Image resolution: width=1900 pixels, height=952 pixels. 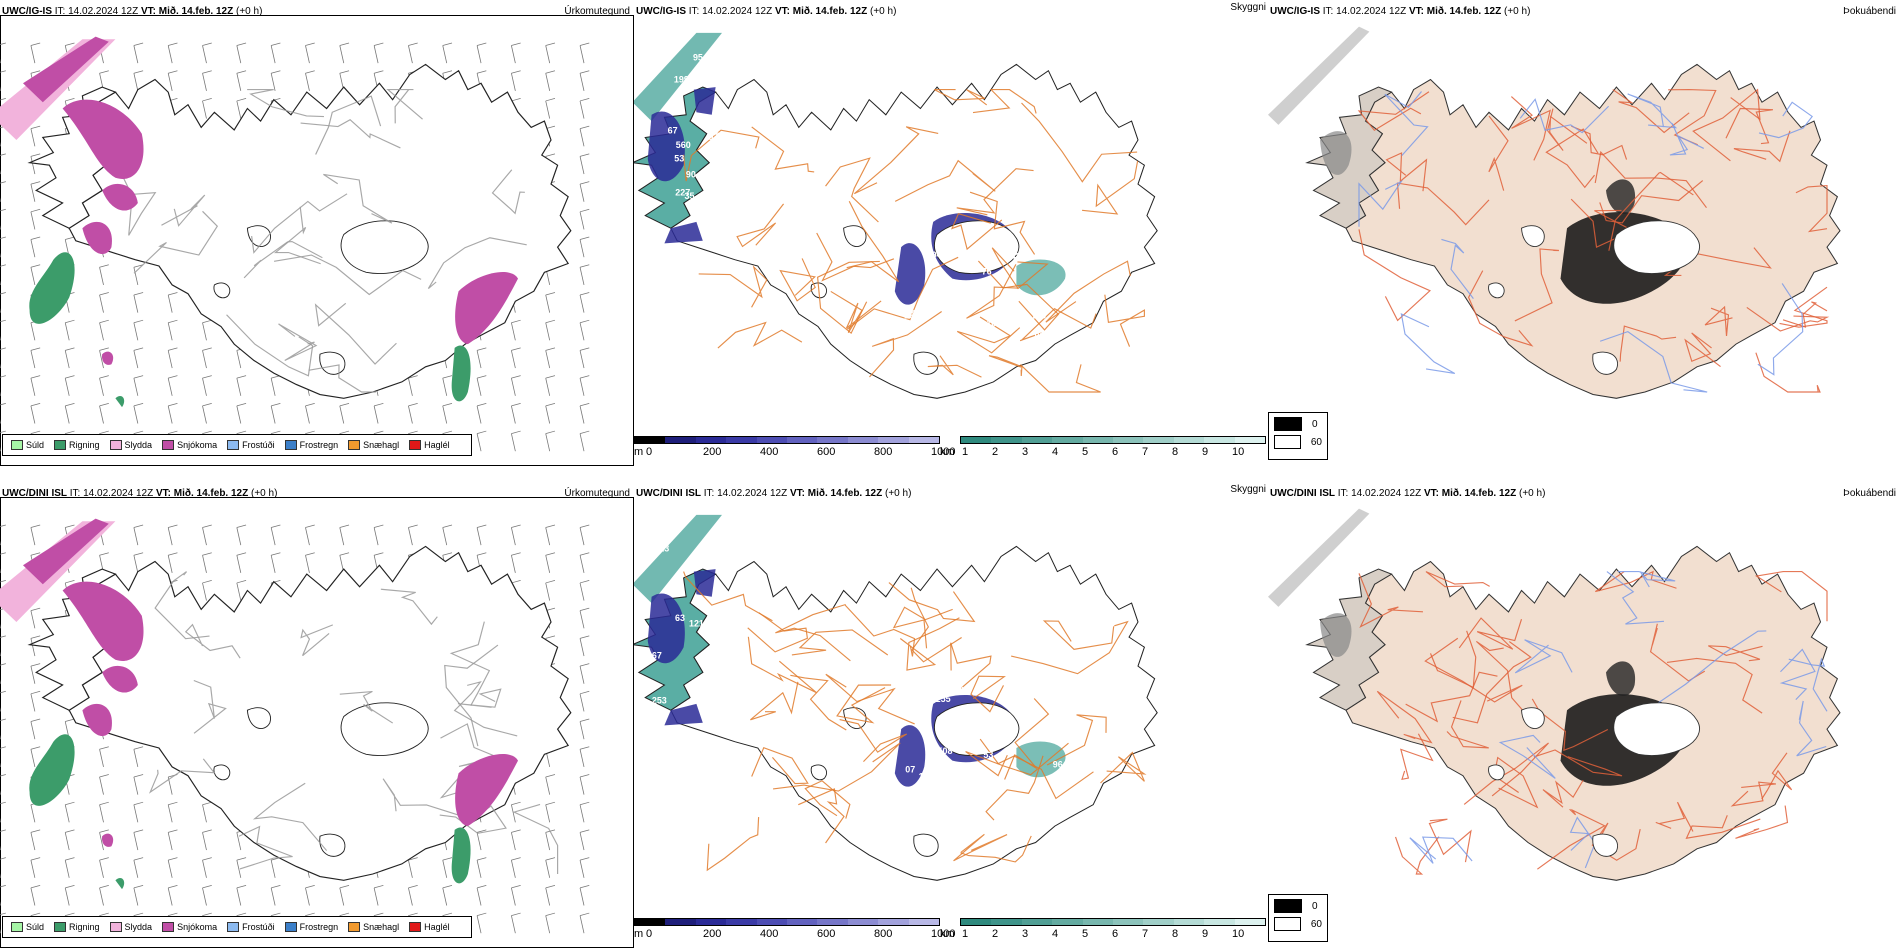 I want to click on visibility-value-label: 105, so click(x=993, y=324).